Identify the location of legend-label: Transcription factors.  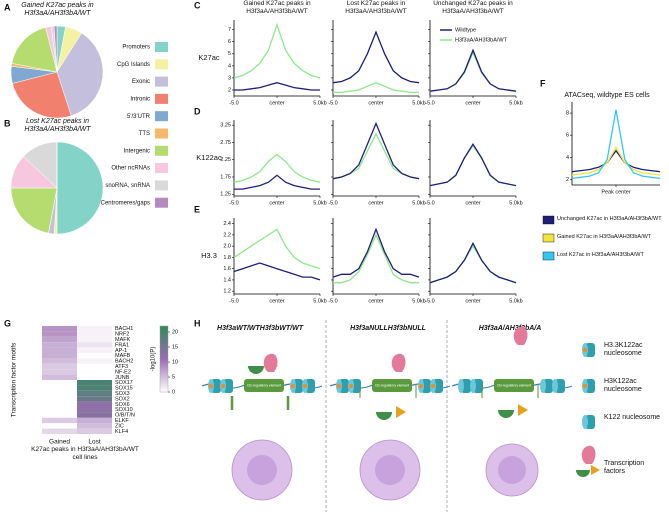
(624, 467).